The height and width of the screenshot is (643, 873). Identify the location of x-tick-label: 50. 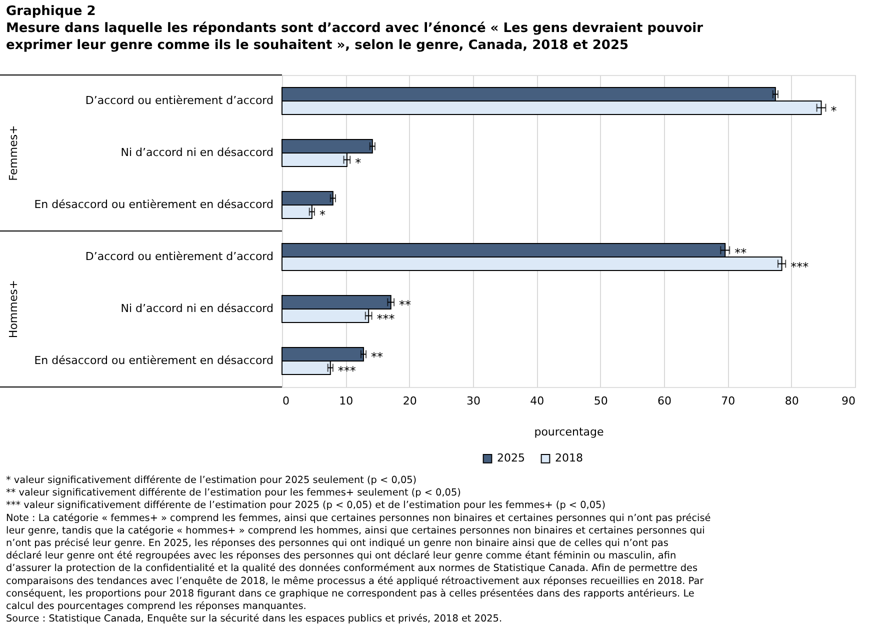
(601, 401).